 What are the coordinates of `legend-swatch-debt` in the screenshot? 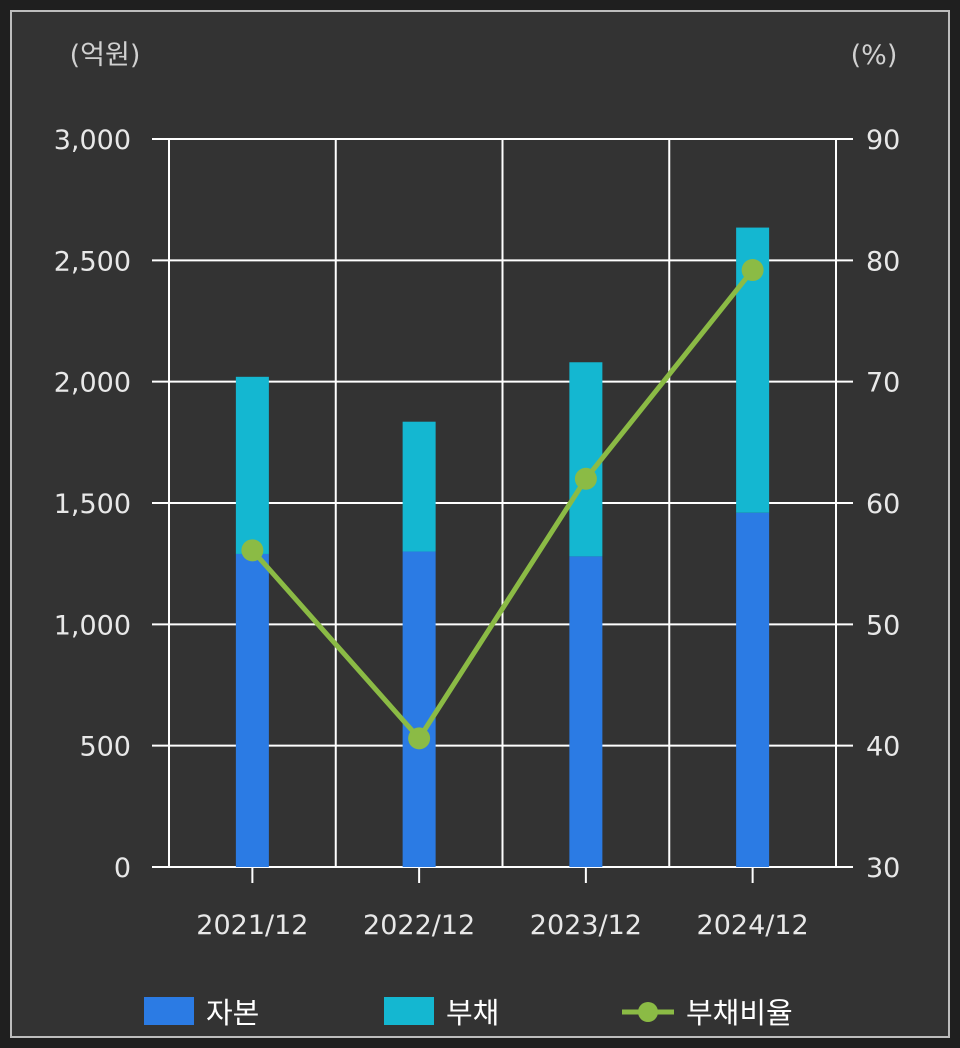 It's located at (409, 1011).